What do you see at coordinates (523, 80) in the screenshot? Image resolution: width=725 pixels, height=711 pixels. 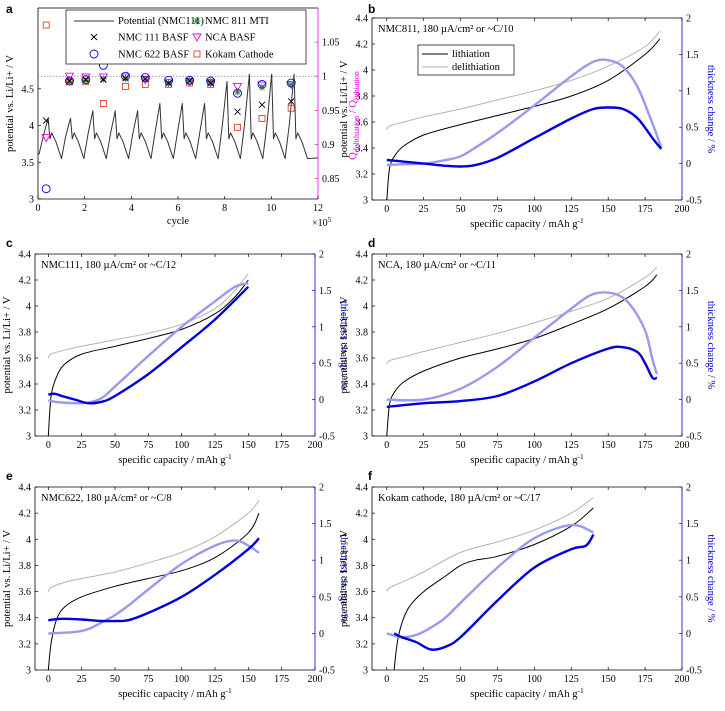 I see `delithiation-potential-line` at bounding box center [523, 80].